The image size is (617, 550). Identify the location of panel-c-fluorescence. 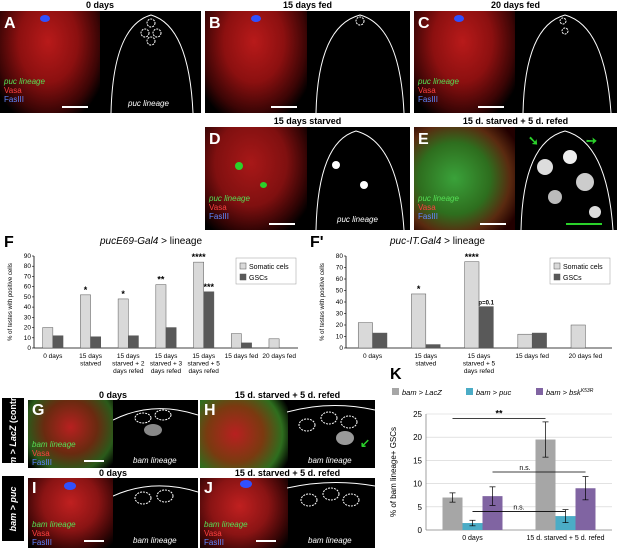
(464, 62).